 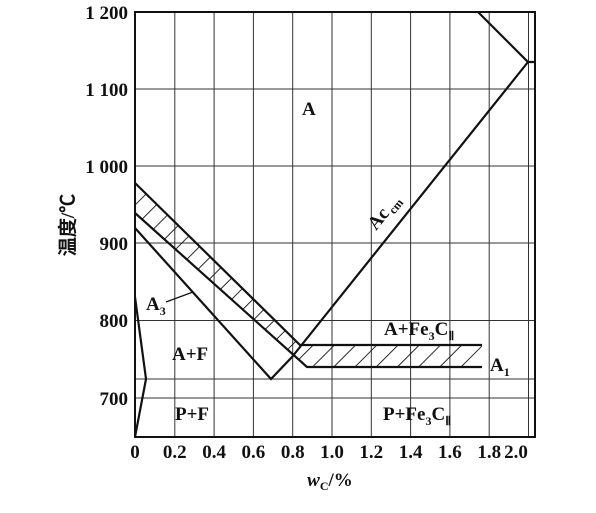 What do you see at coordinates (313, 480) in the screenshot?
I see `x-axis-title-main: w` at bounding box center [313, 480].